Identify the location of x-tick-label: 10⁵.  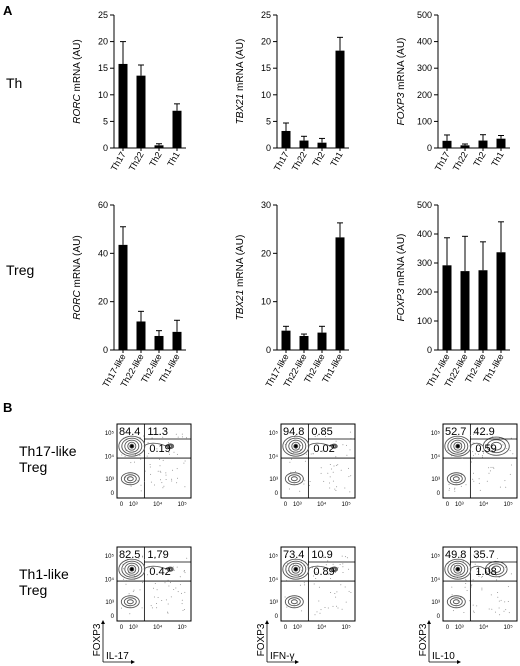
(347, 504).